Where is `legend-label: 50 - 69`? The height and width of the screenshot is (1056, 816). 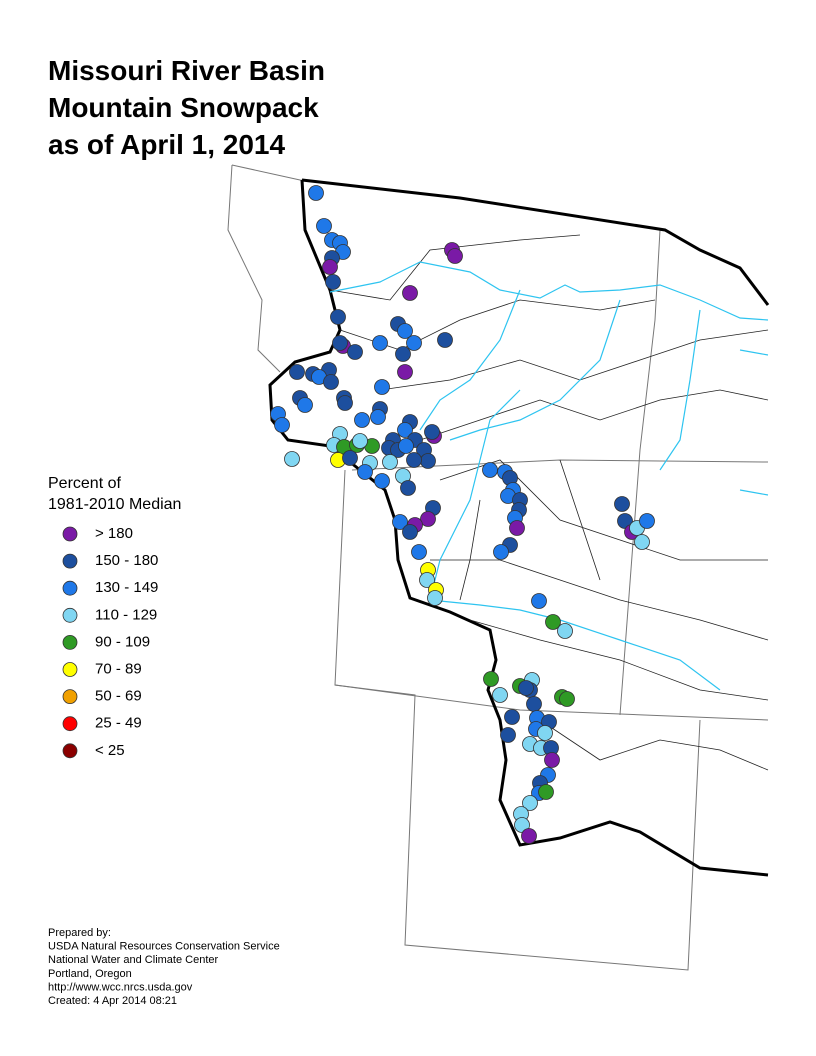 legend-label: 50 - 69 is located at coordinates (118, 696).